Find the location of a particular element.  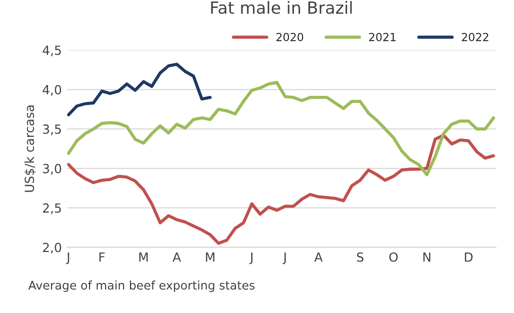

y-axis-title: US$/k carcasa is located at coordinates (30, 149).